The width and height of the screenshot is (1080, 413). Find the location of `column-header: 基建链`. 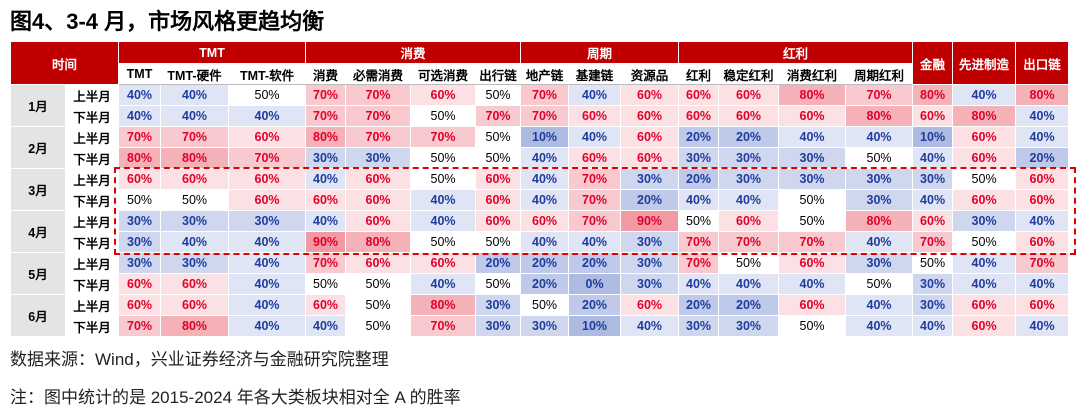

column-header: 基建链 is located at coordinates (595, 74).